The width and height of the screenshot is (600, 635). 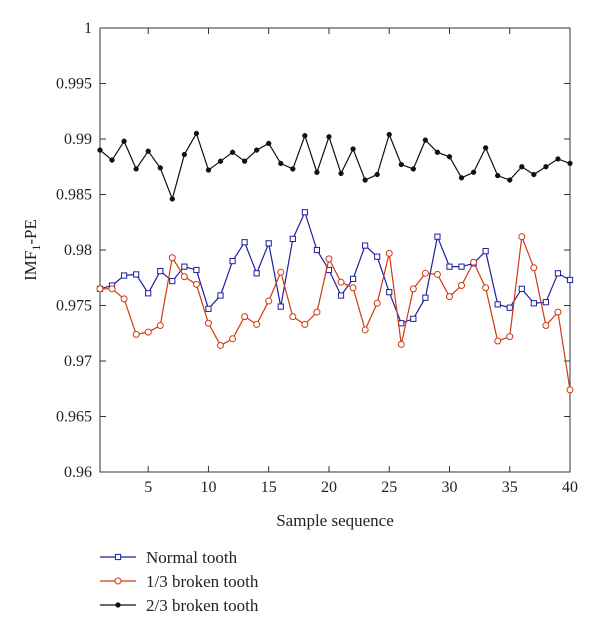 What do you see at coordinates (74, 195) in the screenshot?
I see `y-tick-label: 0.985` at bounding box center [74, 195].